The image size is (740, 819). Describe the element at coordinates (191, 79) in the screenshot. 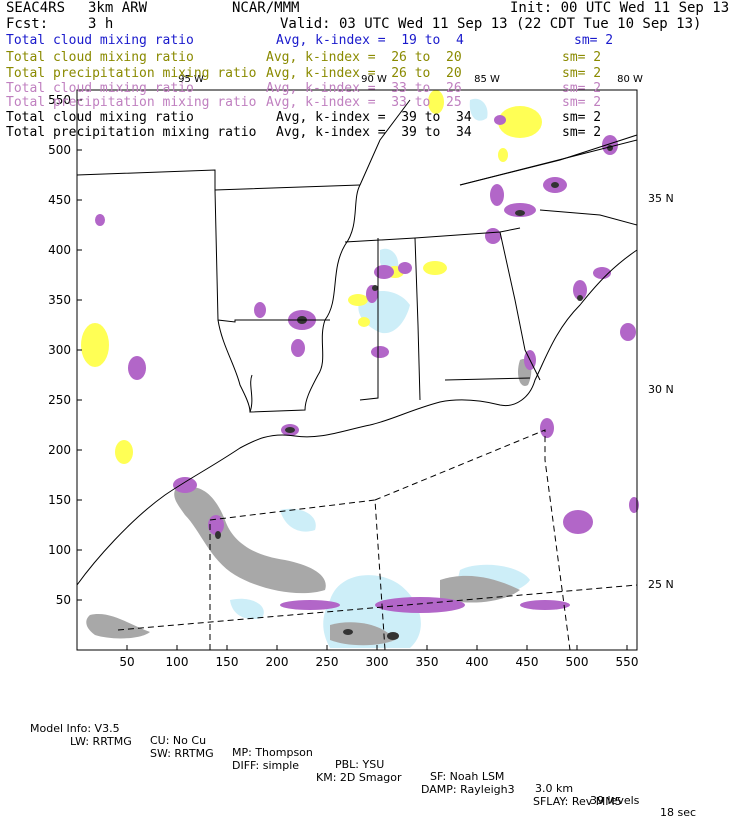

I see `longitude-label: 95 W` at that location.